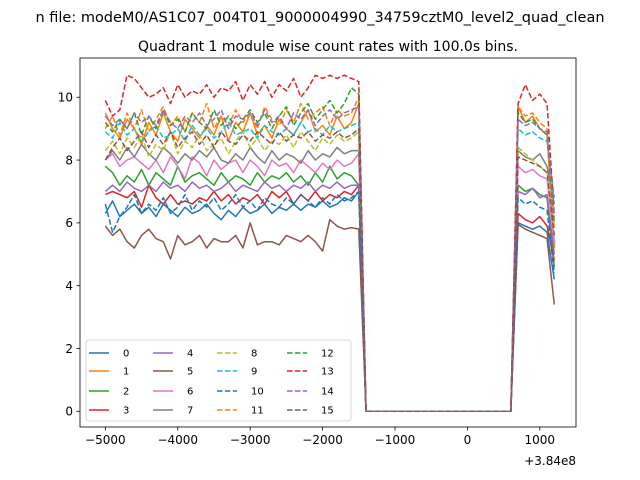 This screenshot has height=480, width=640. Describe the element at coordinates (327, 354) in the screenshot. I see `legend-label-12: 12` at that location.